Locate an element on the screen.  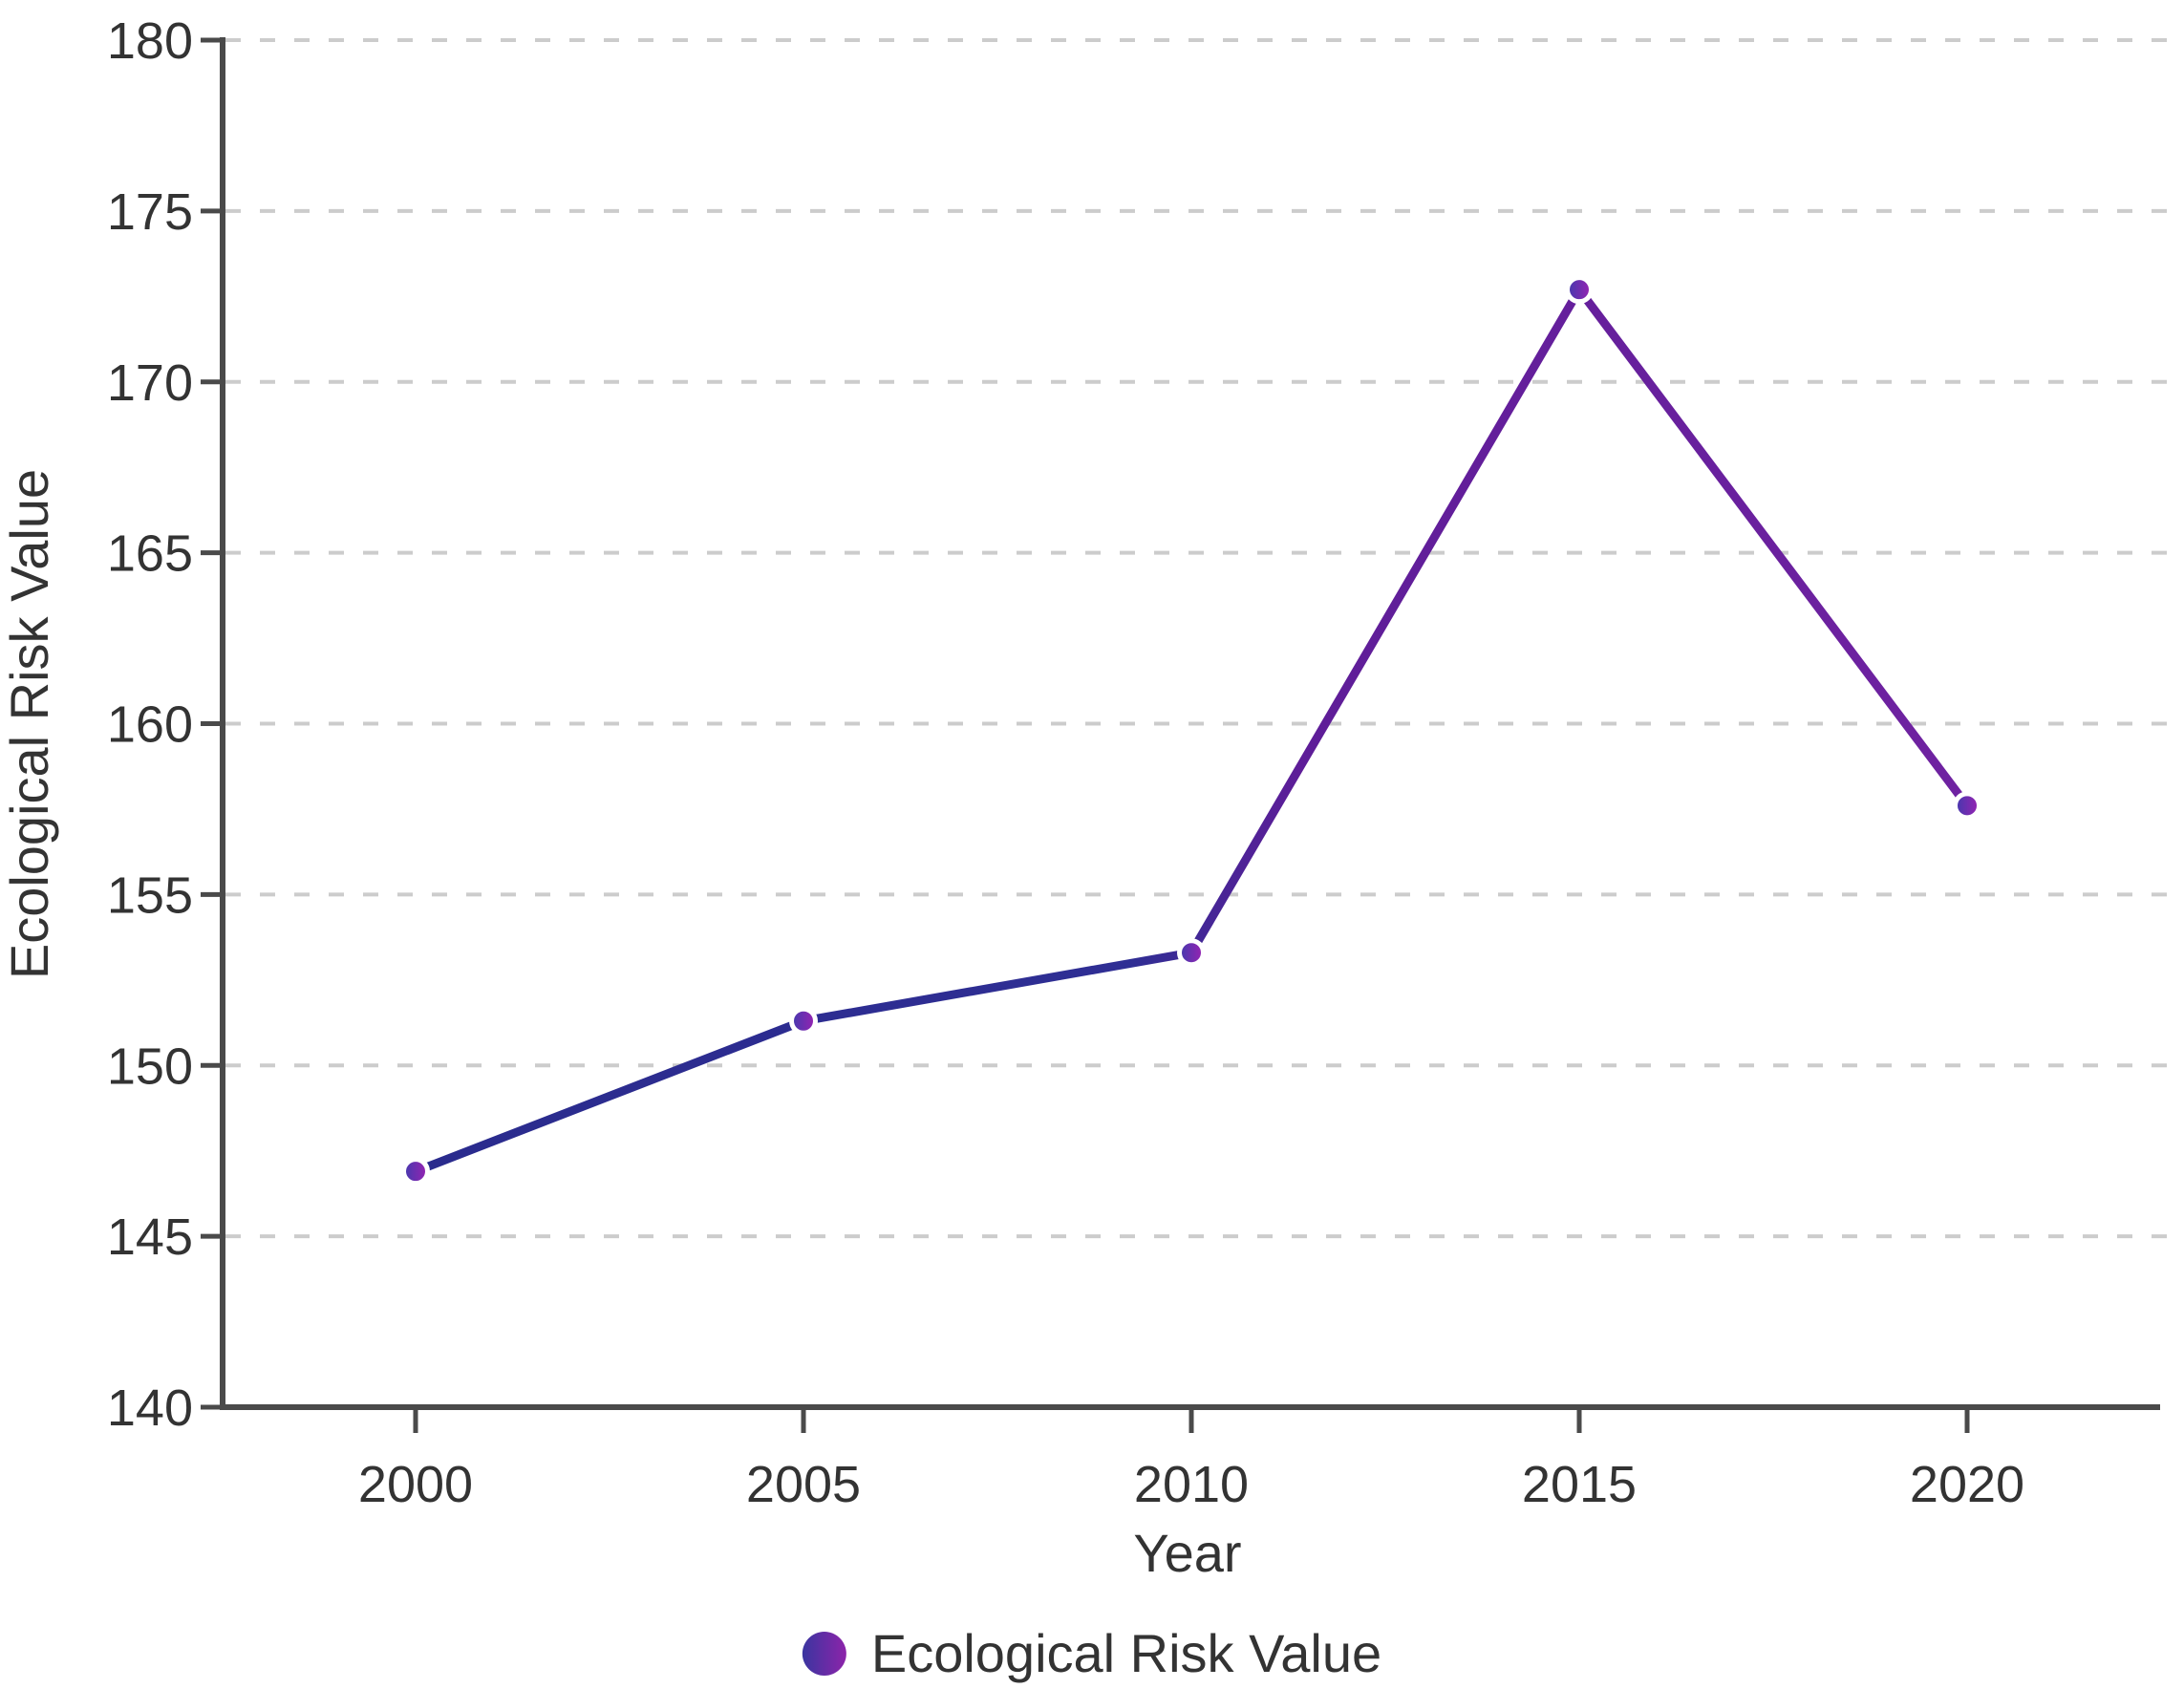
y-axis-ticks: 140 145 150 155 160 165 170 175 180 is located at coordinates (165, 725).